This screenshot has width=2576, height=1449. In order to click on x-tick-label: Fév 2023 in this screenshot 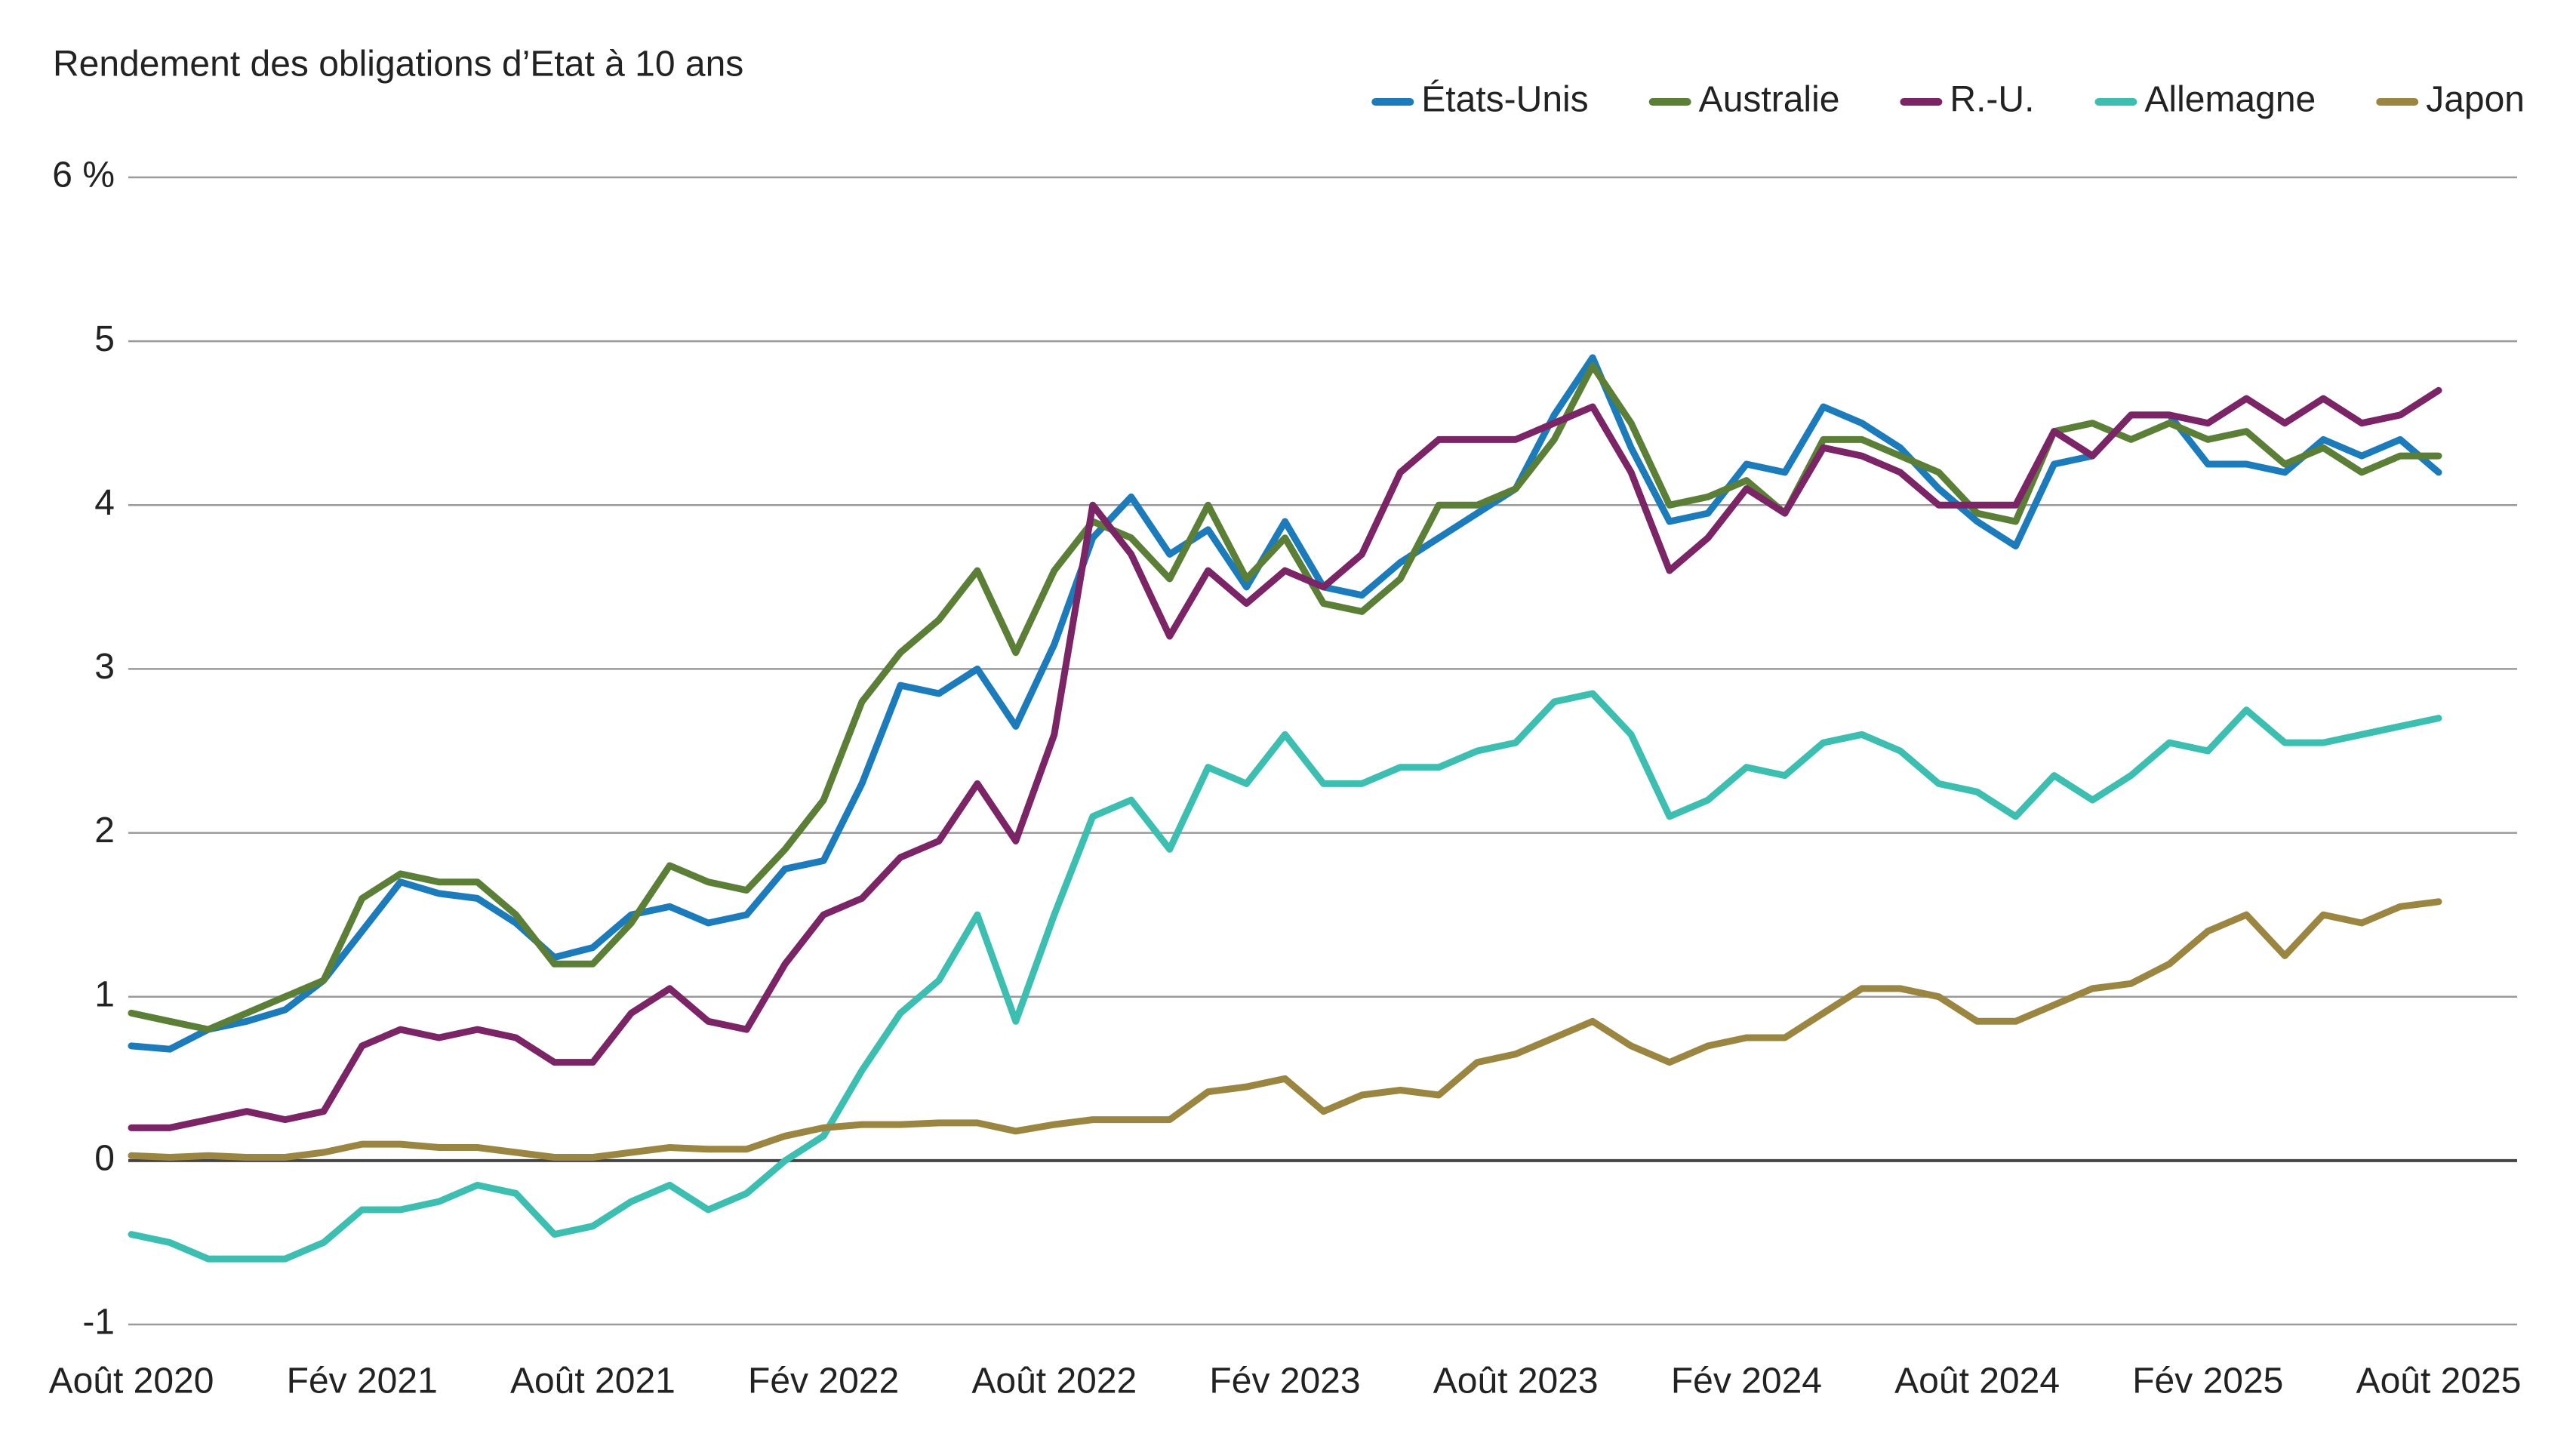, I will do `click(1284, 1381)`.